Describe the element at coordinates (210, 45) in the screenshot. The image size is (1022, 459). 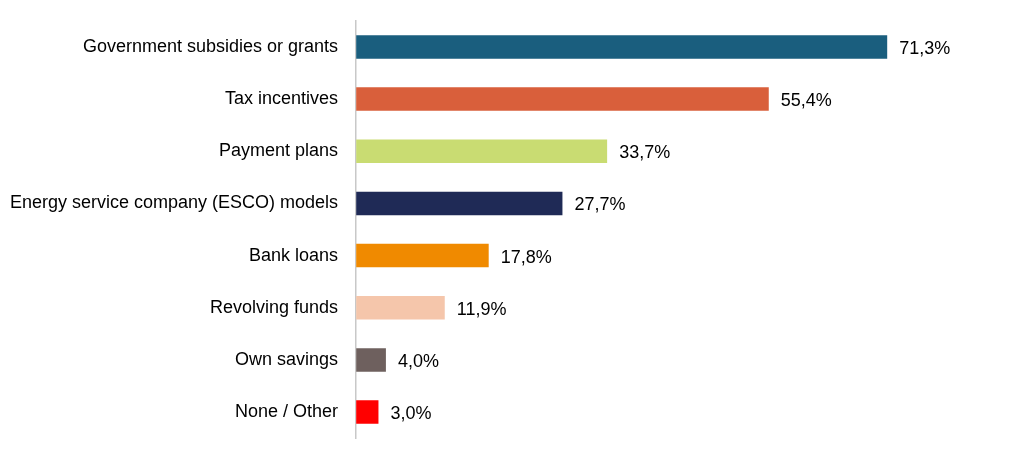
I see `y-tick-label: Government subsidies or grants` at that location.